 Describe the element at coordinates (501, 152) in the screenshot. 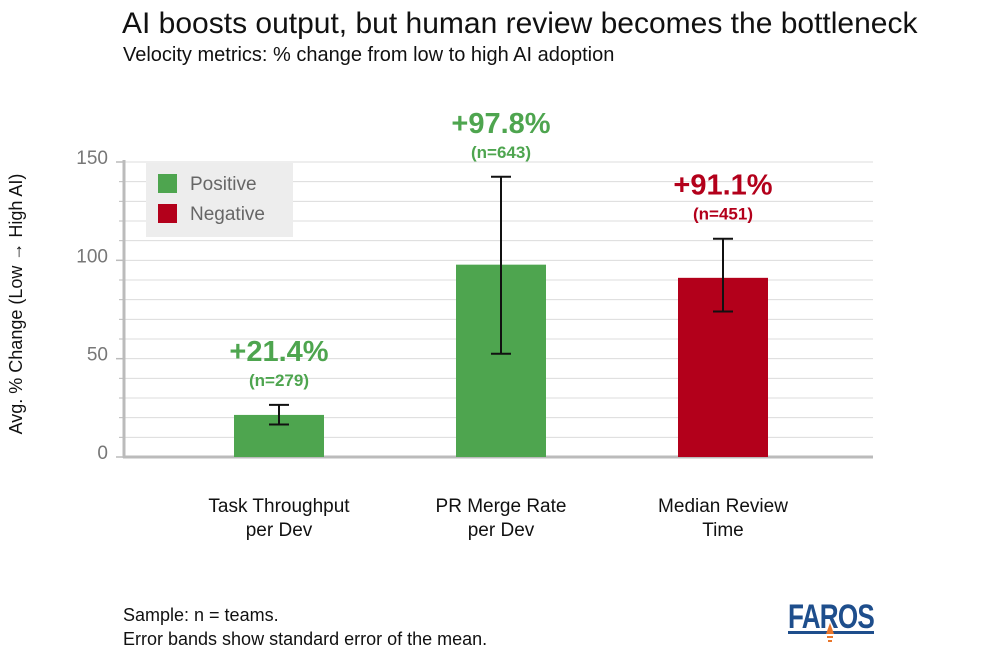

I see `n-label-2: (n=643)` at that location.